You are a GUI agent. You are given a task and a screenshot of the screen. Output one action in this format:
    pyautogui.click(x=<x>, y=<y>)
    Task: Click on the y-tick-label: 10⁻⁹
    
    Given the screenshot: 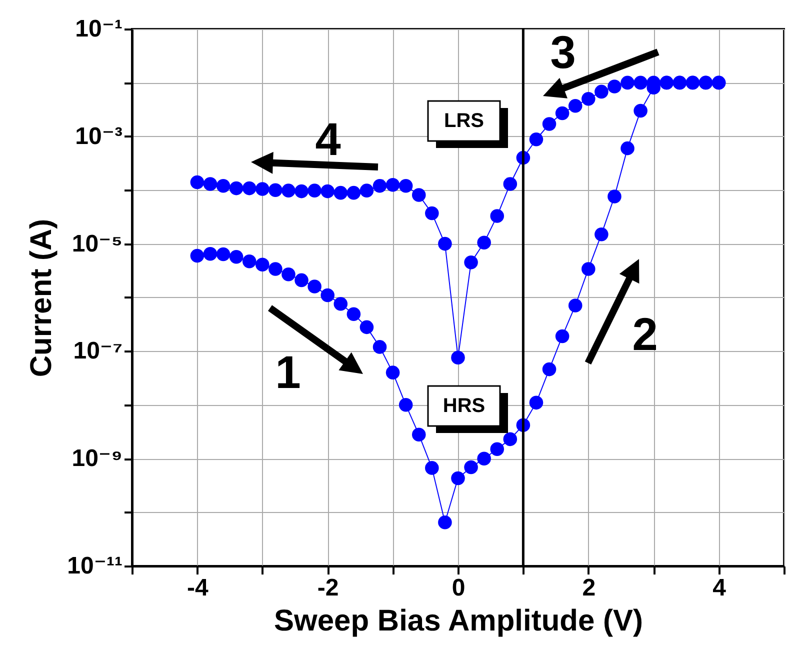 What is the action you would take?
    pyautogui.click(x=97, y=458)
    